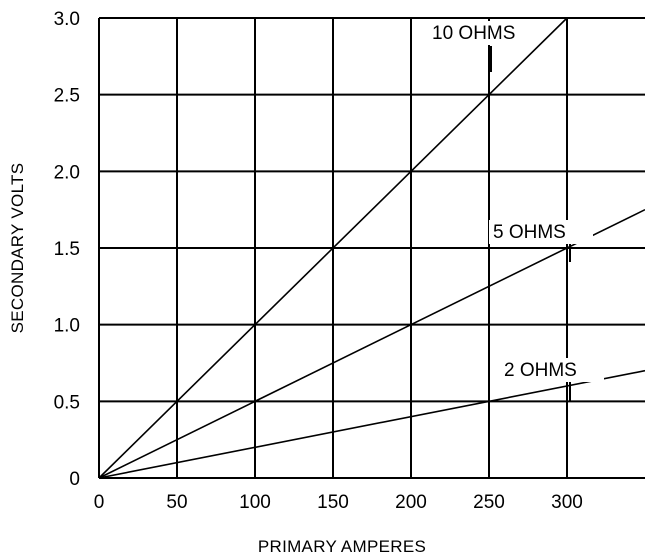 The width and height of the screenshot is (645, 554). I want to click on x-tick-label-2: 100, so click(255, 502).